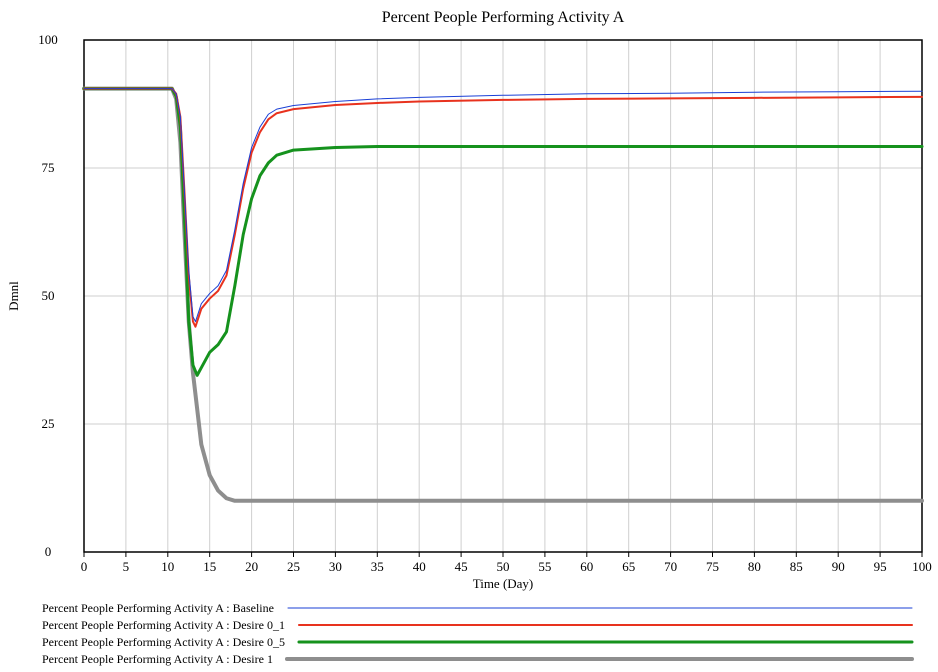 The width and height of the screenshot is (938, 672). What do you see at coordinates (48, 551) in the screenshot?
I see `y-tick-label: 0` at bounding box center [48, 551].